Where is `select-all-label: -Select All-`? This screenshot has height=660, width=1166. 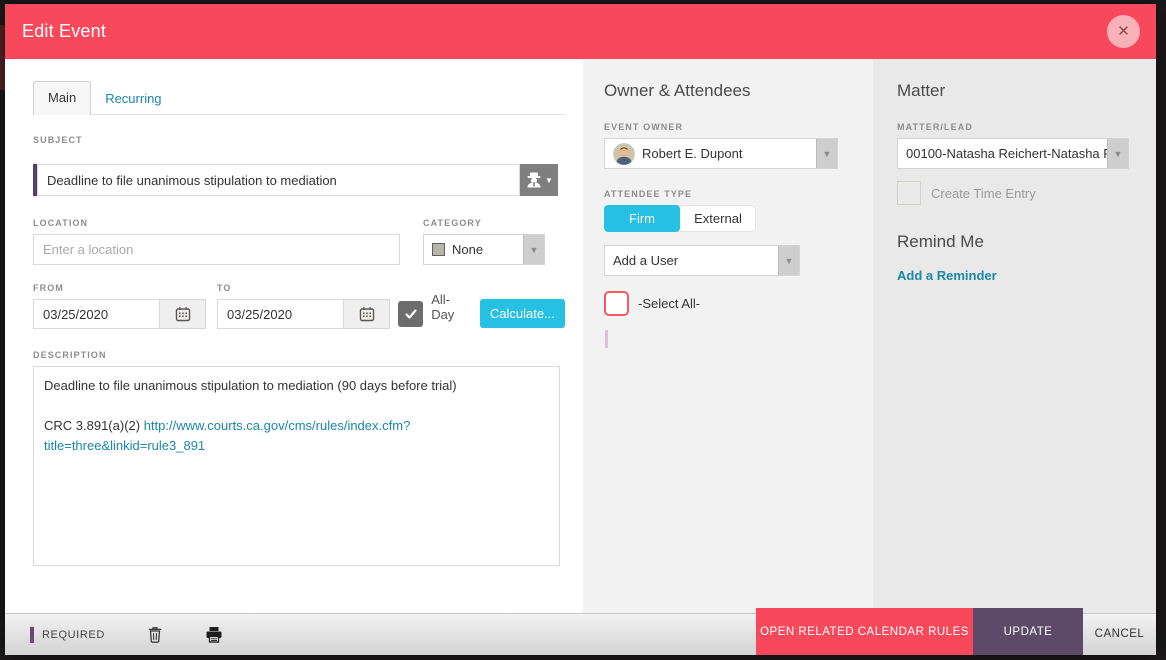
select-all-label: -Select All- is located at coordinates (669, 303).